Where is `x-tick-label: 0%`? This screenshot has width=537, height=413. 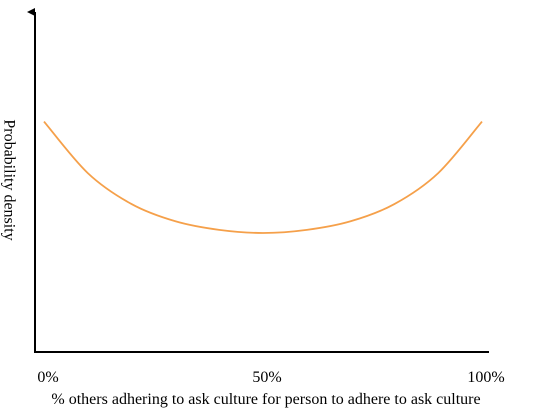 x-tick-label: 0% is located at coordinates (47, 377).